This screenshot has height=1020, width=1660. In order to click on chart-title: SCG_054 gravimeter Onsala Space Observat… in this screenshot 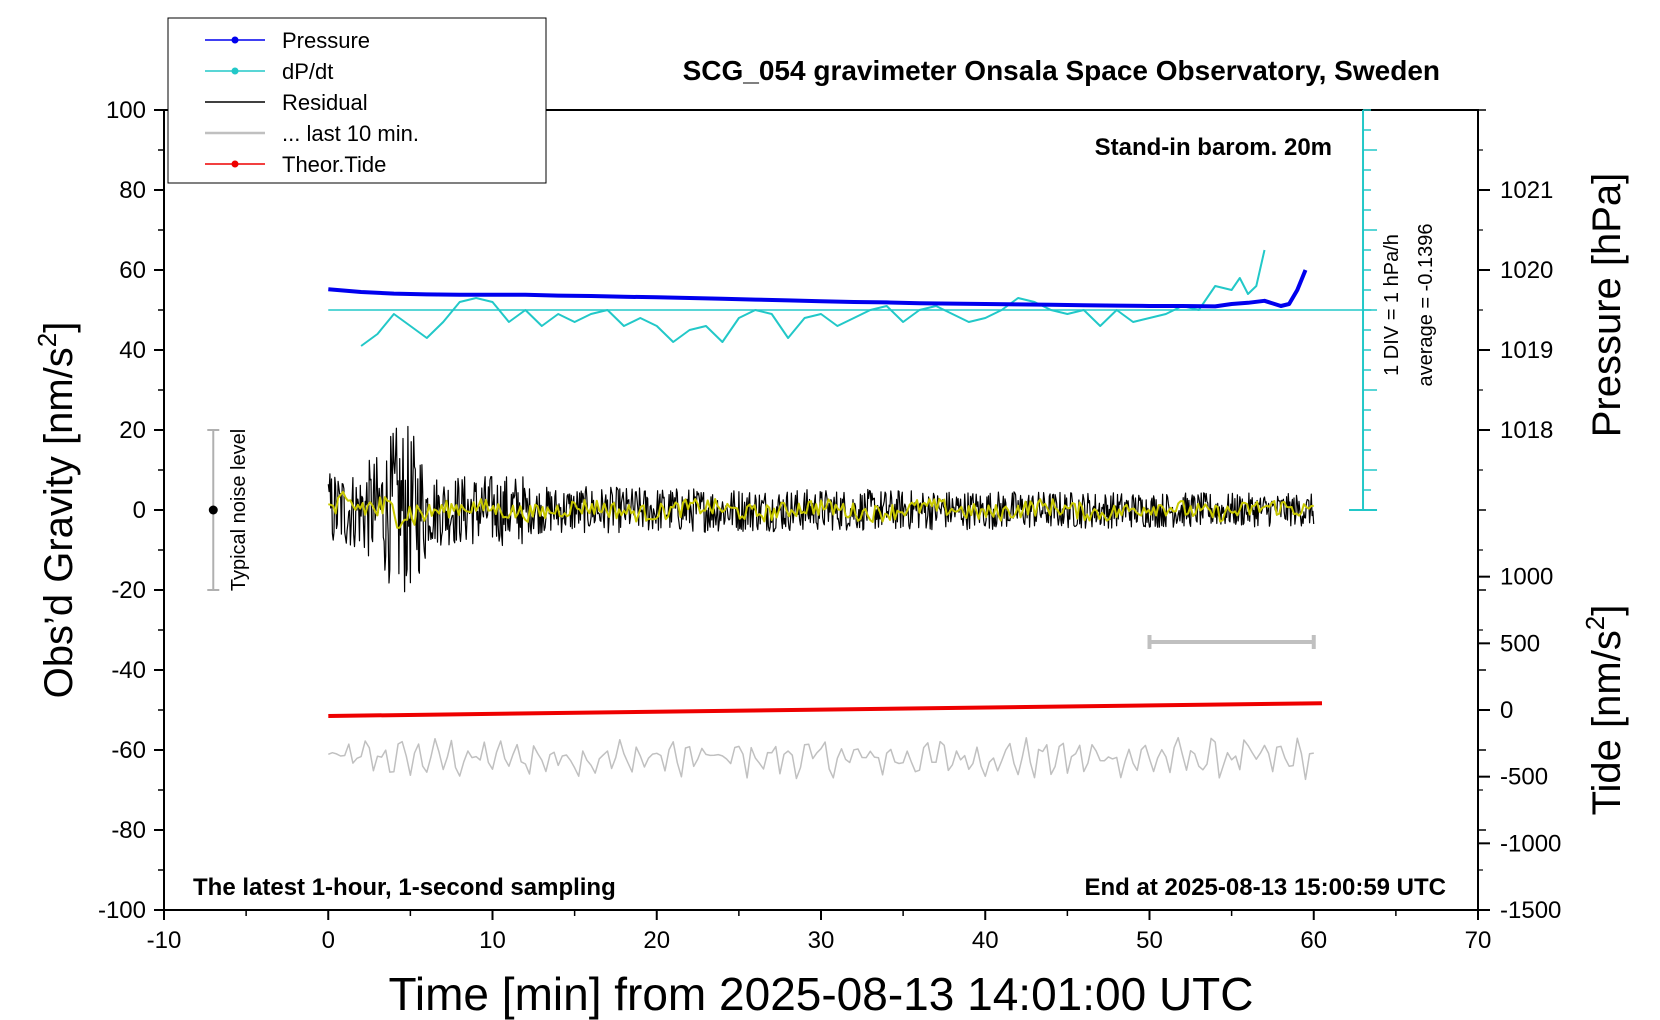, I will do `click(1061, 70)`.